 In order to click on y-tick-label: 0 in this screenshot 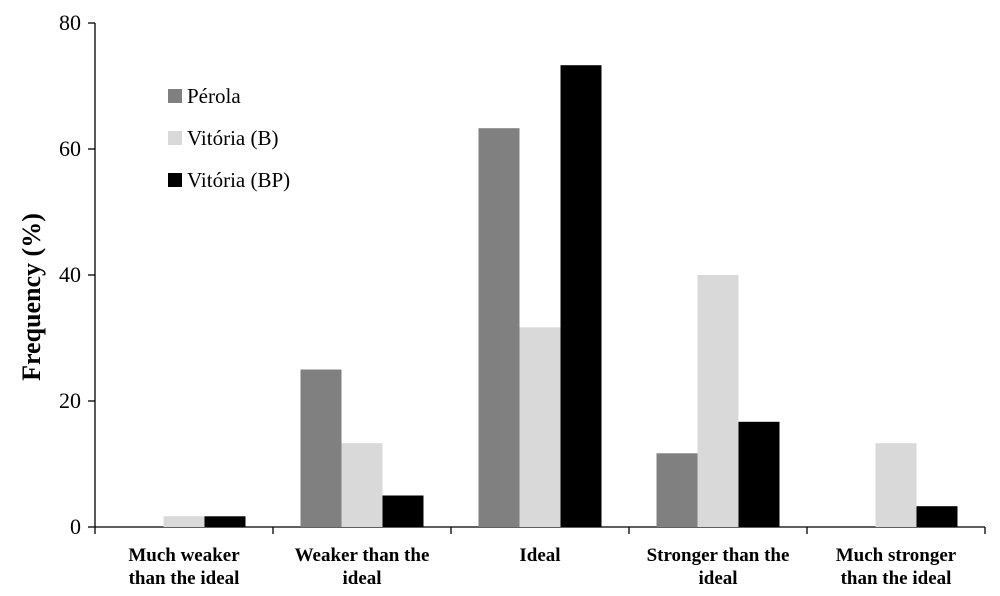, I will do `click(75, 526)`.